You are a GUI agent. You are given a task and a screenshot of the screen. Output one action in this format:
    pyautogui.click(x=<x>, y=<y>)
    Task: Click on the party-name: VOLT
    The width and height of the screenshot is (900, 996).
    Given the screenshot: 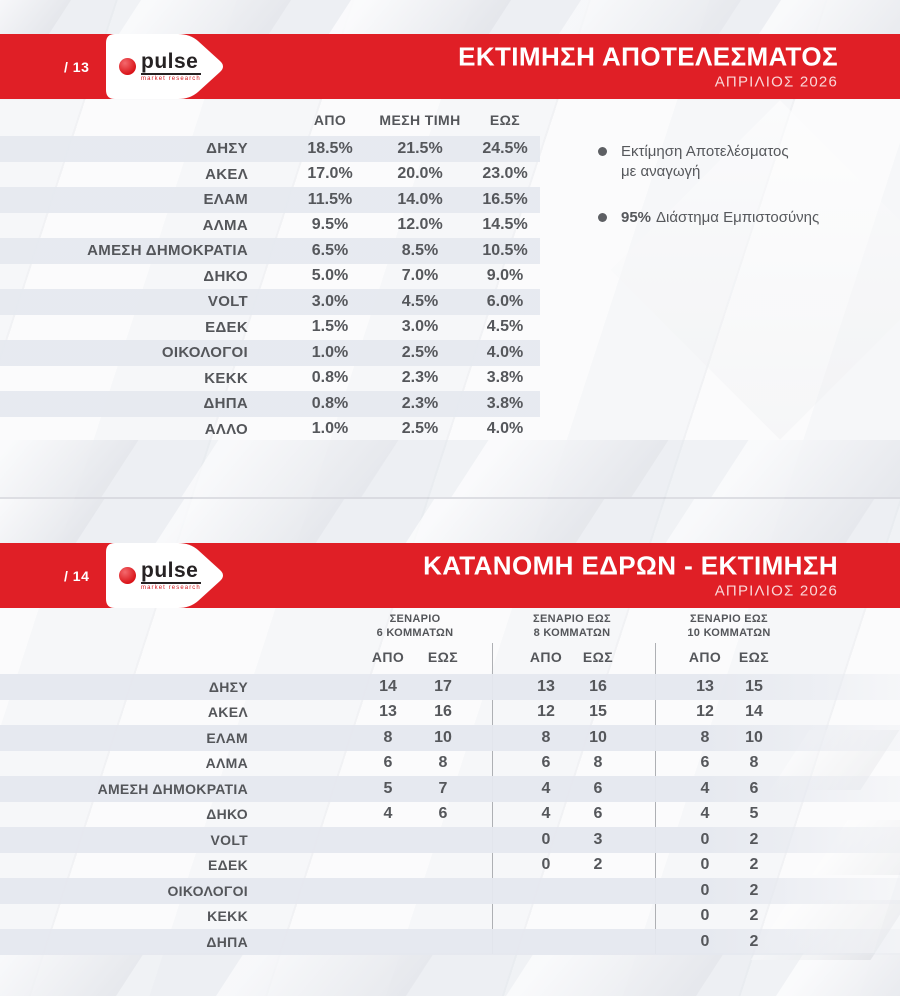 What is the action you would take?
    pyautogui.click(x=227, y=302)
    